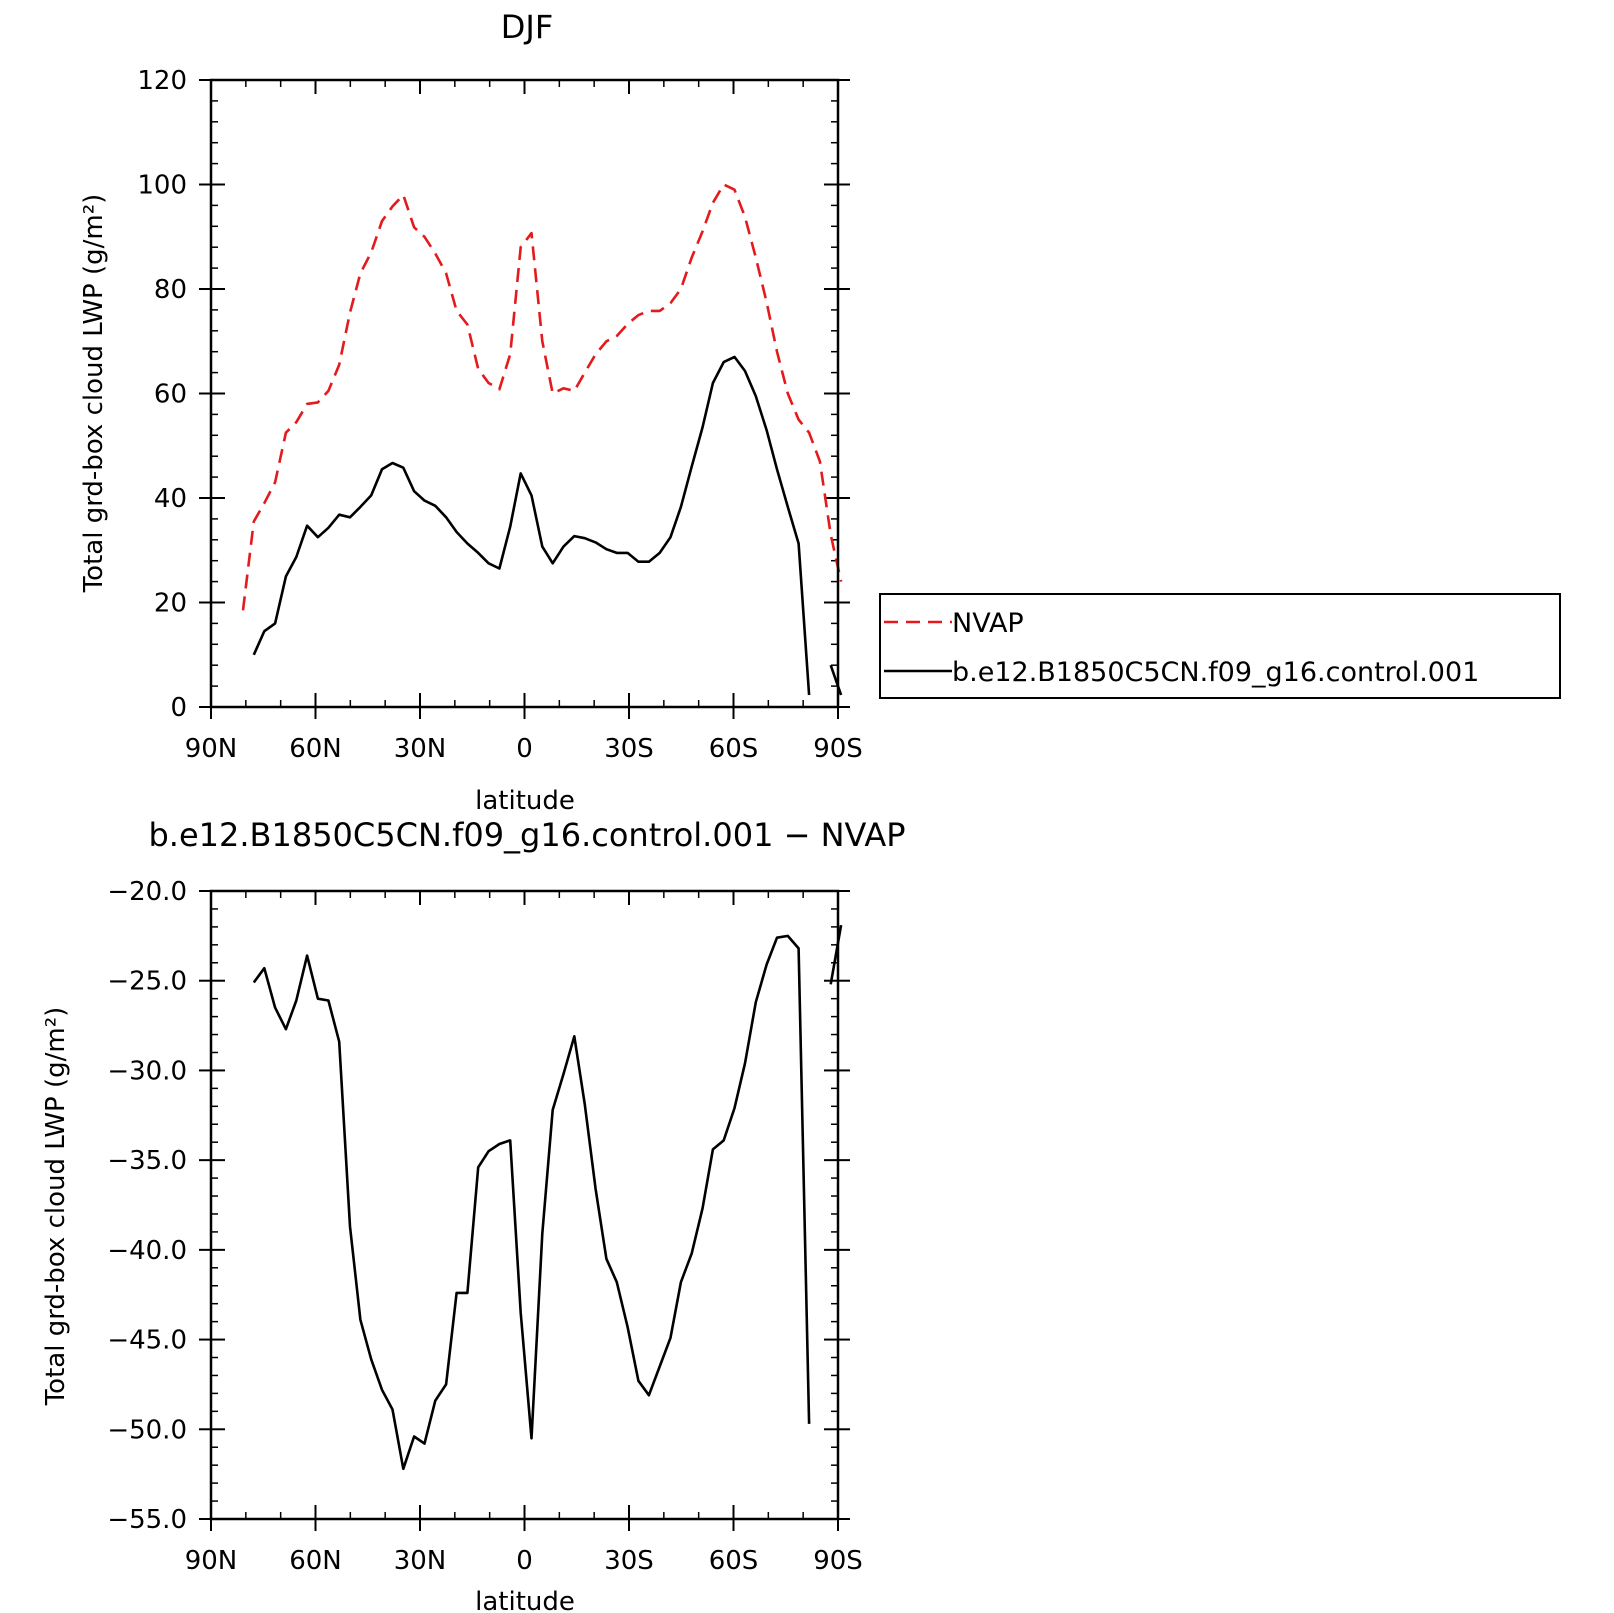 The image size is (1614, 1613). Describe the element at coordinates (170, 395) in the screenshot. I see `y-tick-label: 60` at that location.